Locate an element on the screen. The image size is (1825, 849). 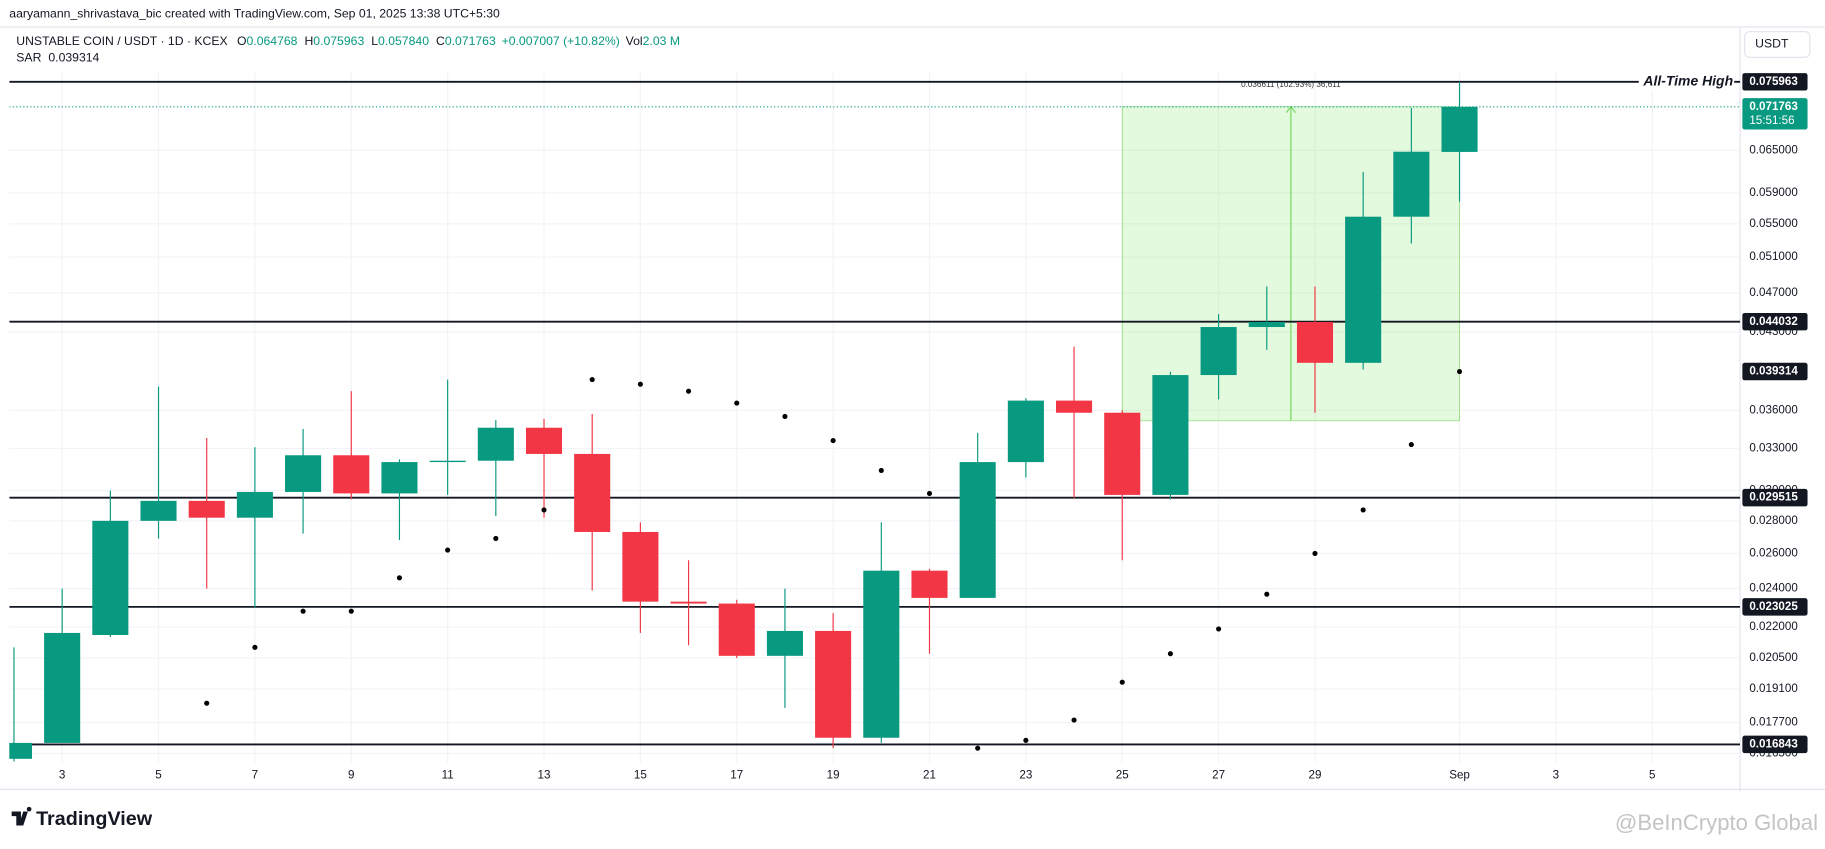
x-tick-label: Sep is located at coordinates (1459, 774).